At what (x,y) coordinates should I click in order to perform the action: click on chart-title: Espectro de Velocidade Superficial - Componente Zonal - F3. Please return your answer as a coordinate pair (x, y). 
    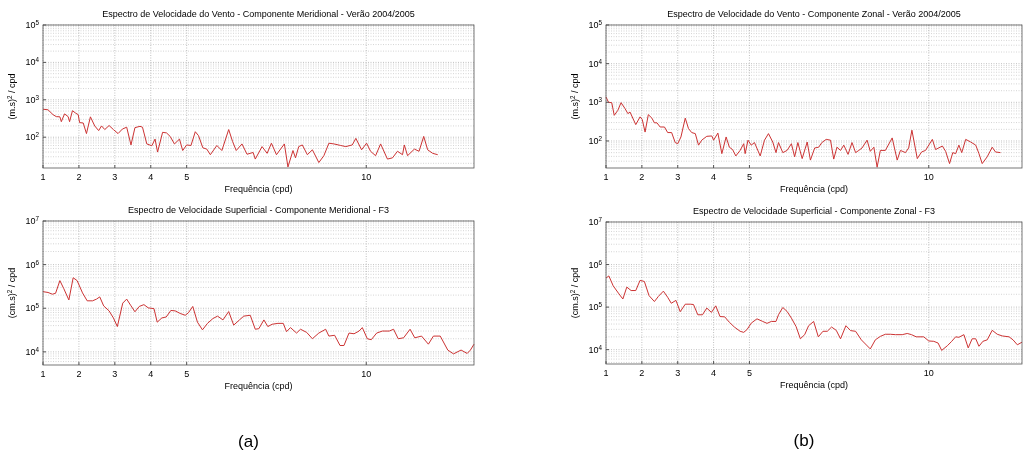
    Looking at the image, I should click on (814, 211).